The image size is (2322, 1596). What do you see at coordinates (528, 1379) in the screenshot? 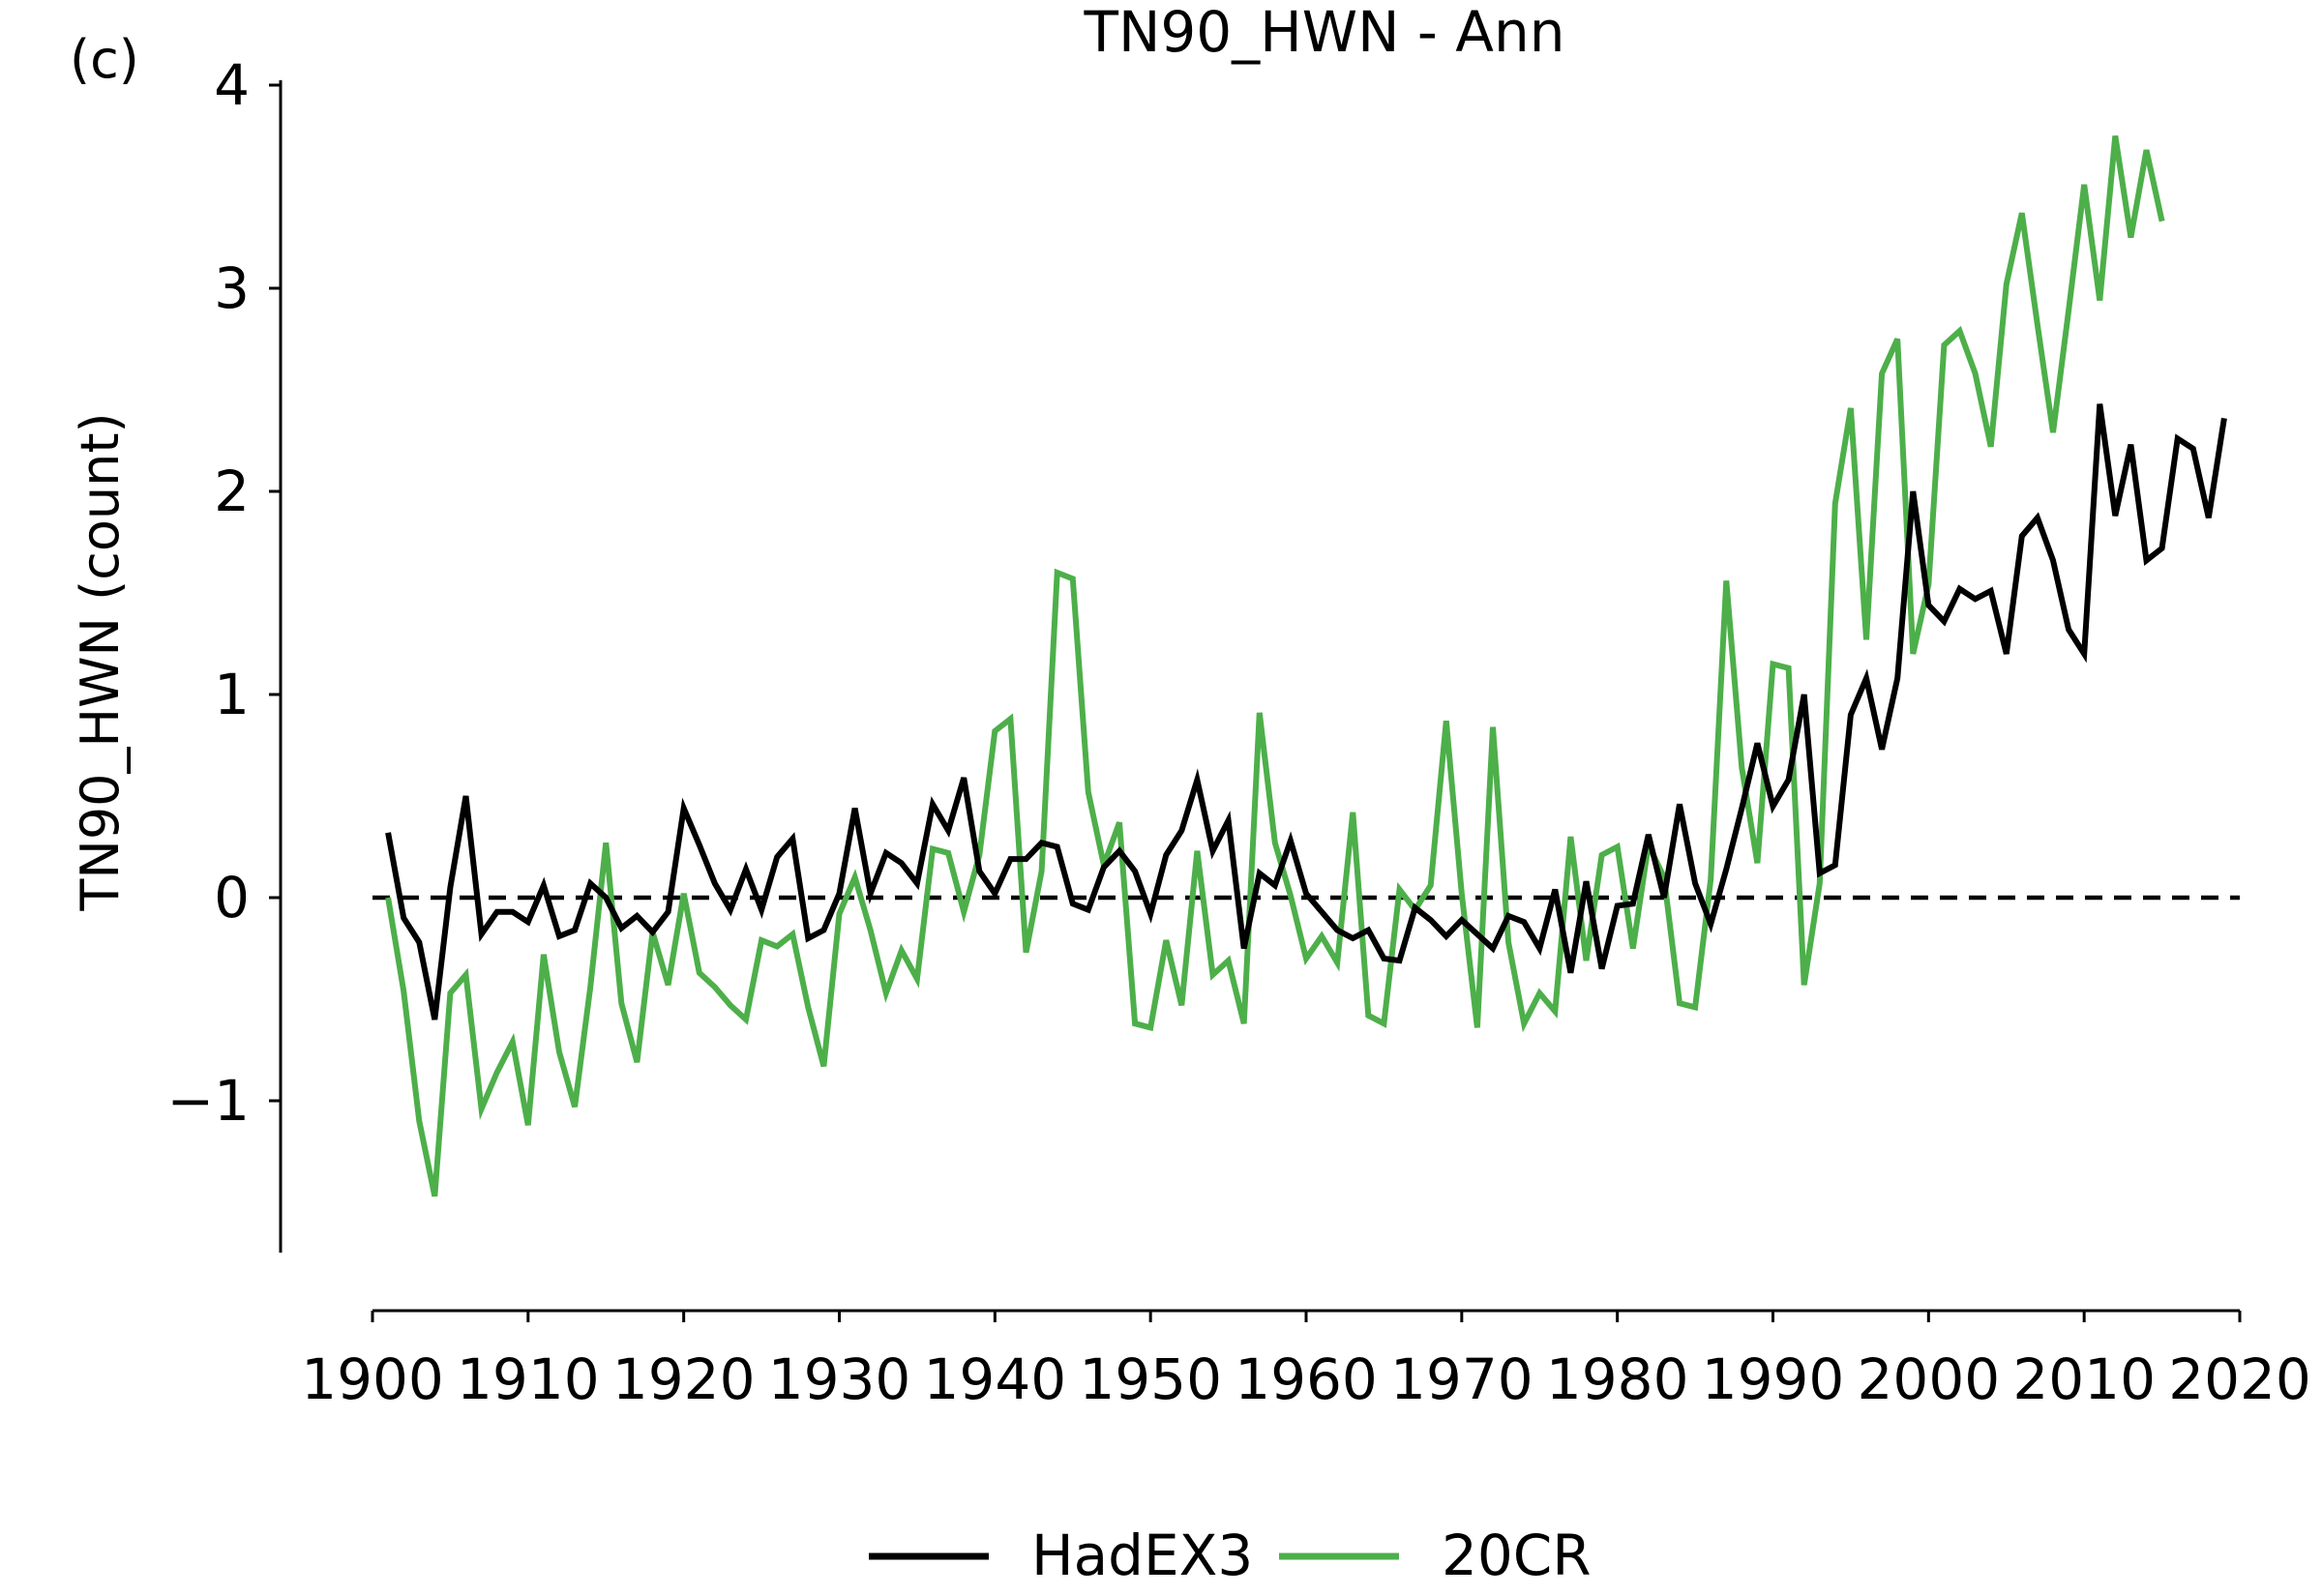
I see `x-tick-label: 1910` at bounding box center [528, 1379].